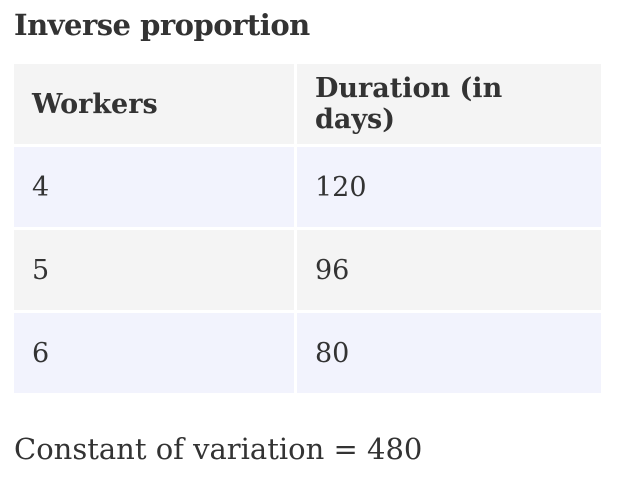 The width and height of the screenshot is (620, 488). What do you see at coordinates (449, 187) in the screenshot?
I see `table-cell: 120` at bounding box center [449, 187].